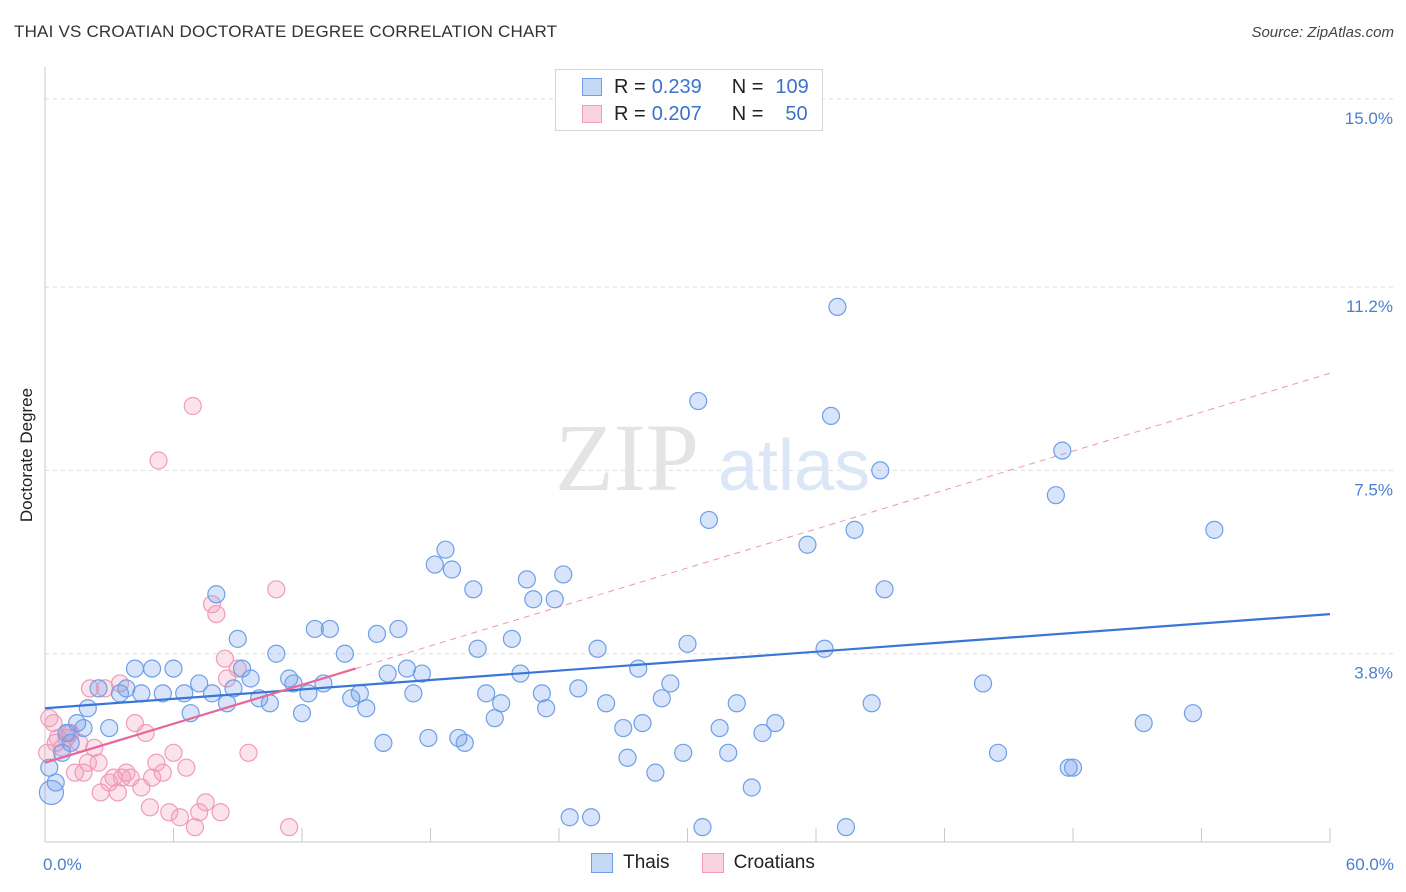 This screenshot has height=892, width=1406. Describe the element at coordinates (1369, 118) in the screenshot. I see `y-tick-label: 15.0%` at that location.